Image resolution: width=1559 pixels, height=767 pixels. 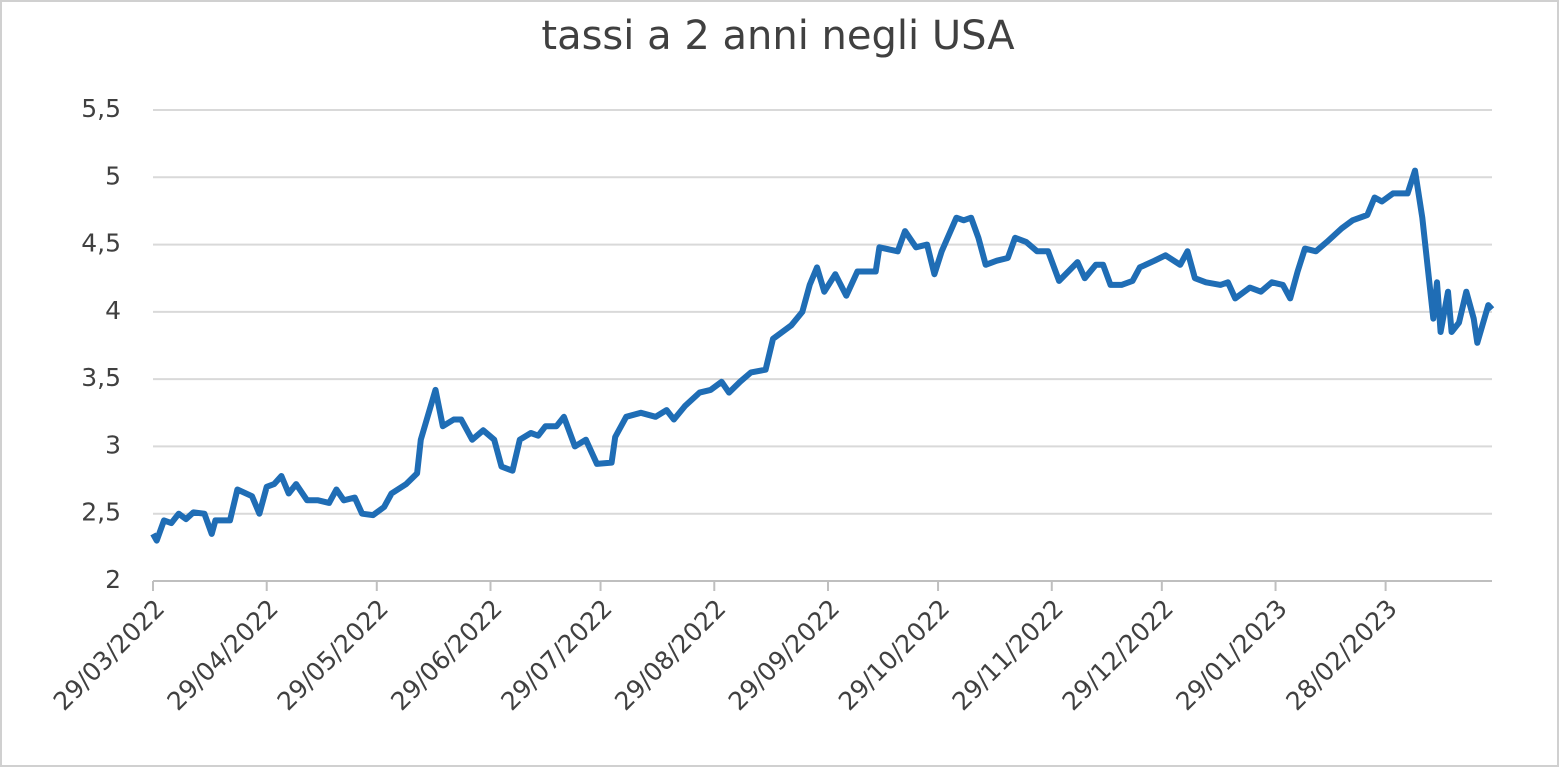 I want to click on y-tick-label: 4, so click(x=113, y=310).